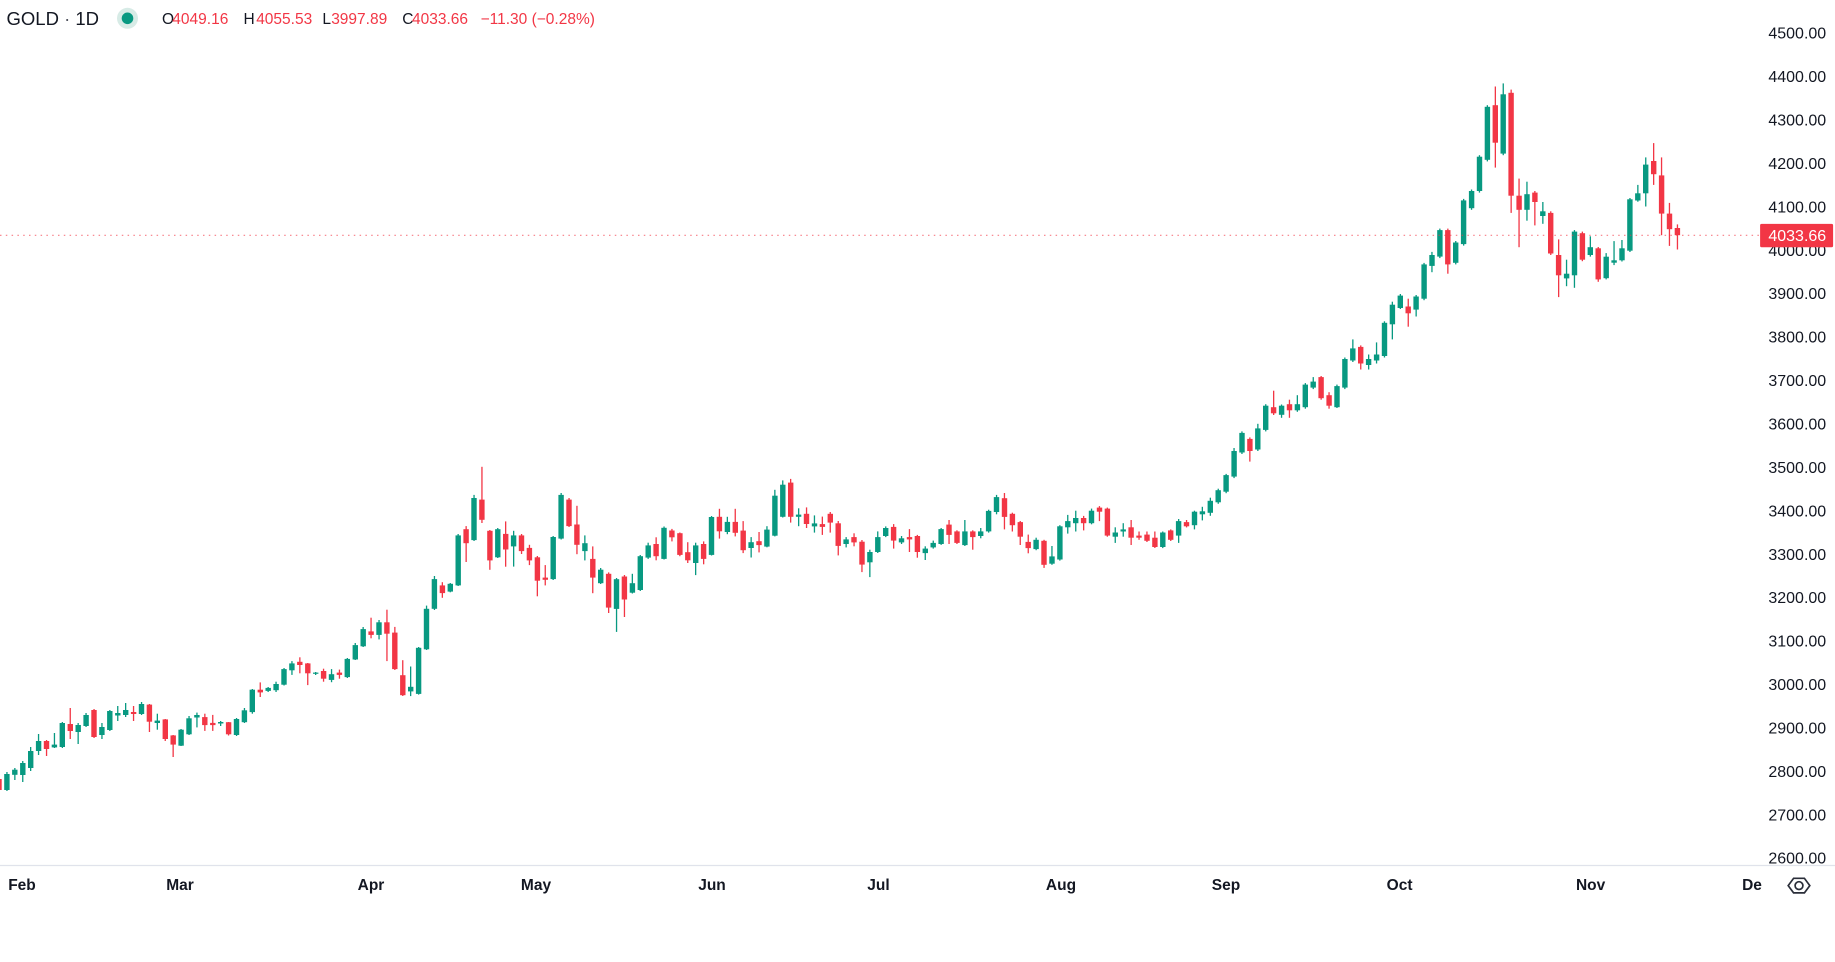  What do you see at coordinates (407, 19) in the screenshot?
I see `svg-text: C` at bounding box center [407, 19].